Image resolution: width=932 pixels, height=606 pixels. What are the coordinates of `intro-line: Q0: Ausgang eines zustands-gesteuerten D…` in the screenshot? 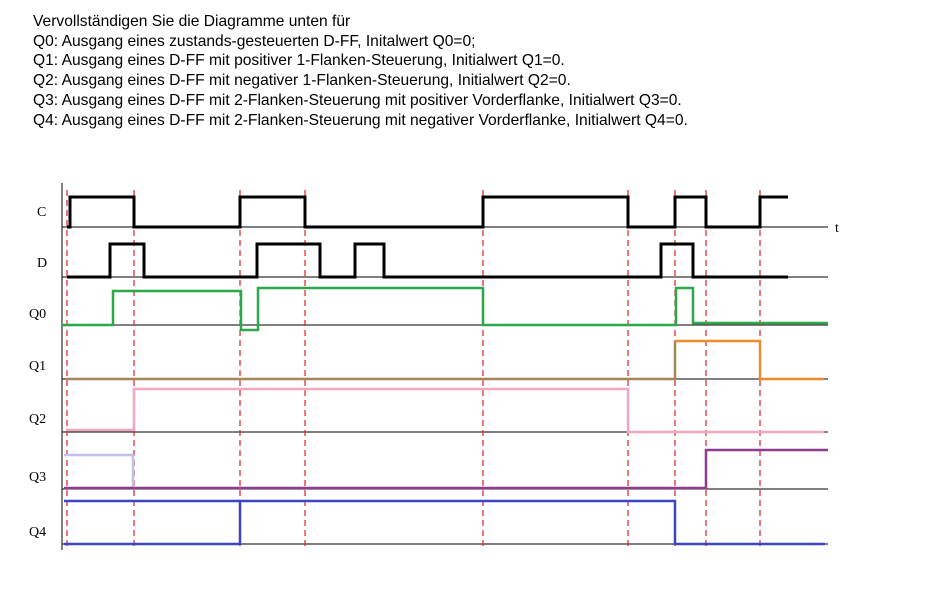 It's located at (254, 41).